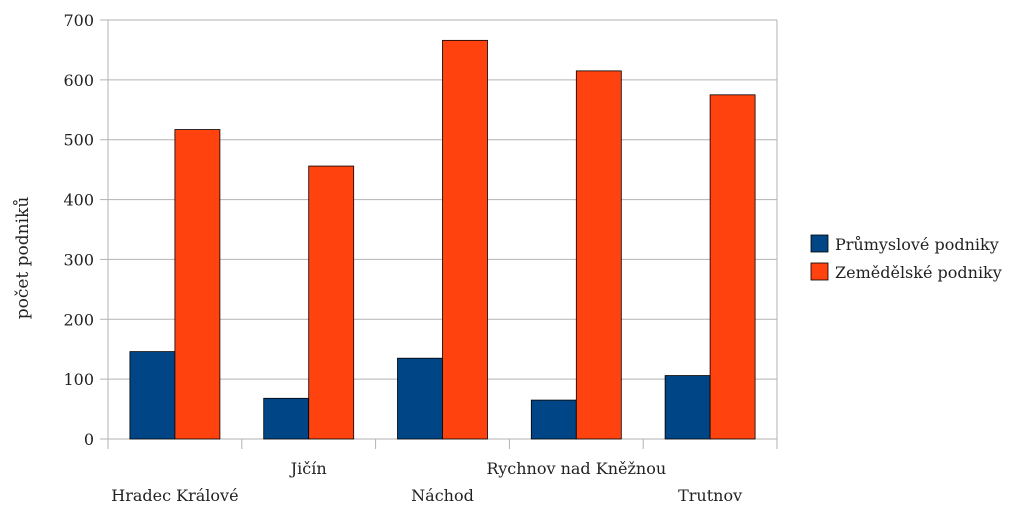 The width and height of the screenshot is (1030, 505). Describe the element at coordinates (78, 259) in the screenshot. I see `y-tick-label: 300` at that location.